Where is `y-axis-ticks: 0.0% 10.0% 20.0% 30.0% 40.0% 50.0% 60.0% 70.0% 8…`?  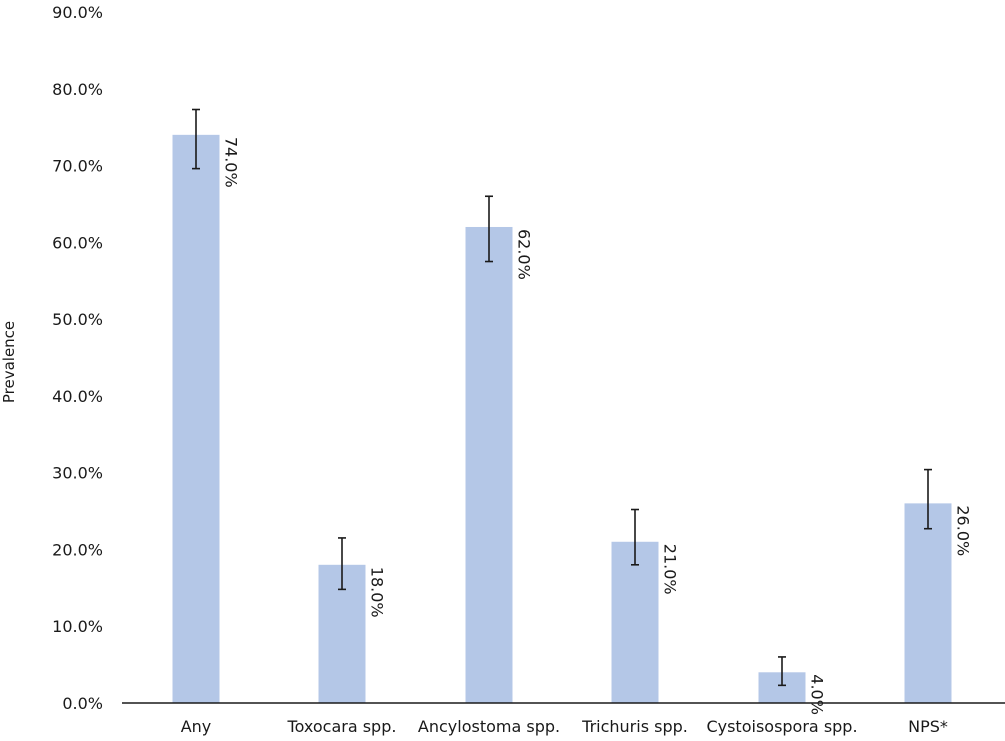 y-axis-ticks: 0.0% 10.0% 20.0% 30.0% 40.0% 50.0% 60.0% 70.0% 8… is located at coordinates (77, 358).